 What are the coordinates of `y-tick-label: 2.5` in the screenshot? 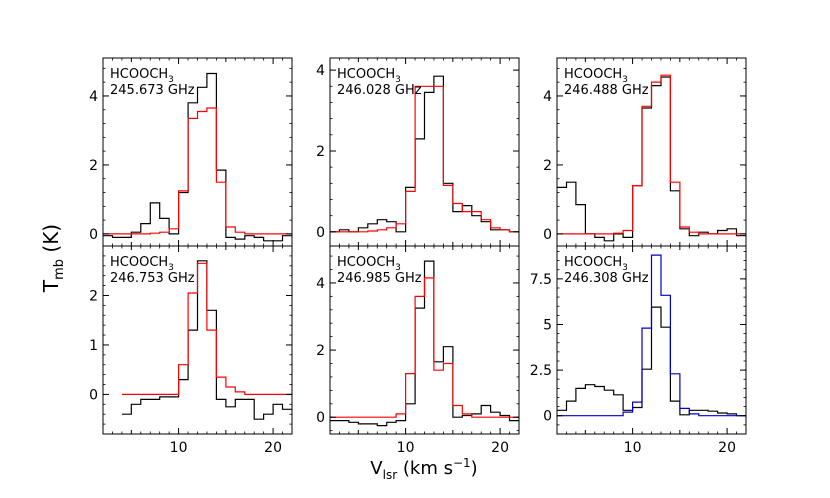 It's located at (541, 371).